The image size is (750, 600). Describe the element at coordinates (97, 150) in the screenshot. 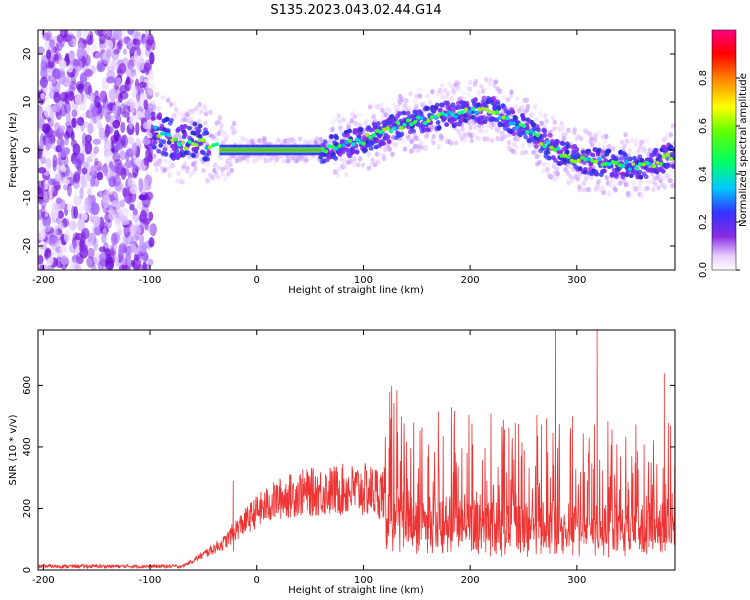

I see `noise-region` at that location.